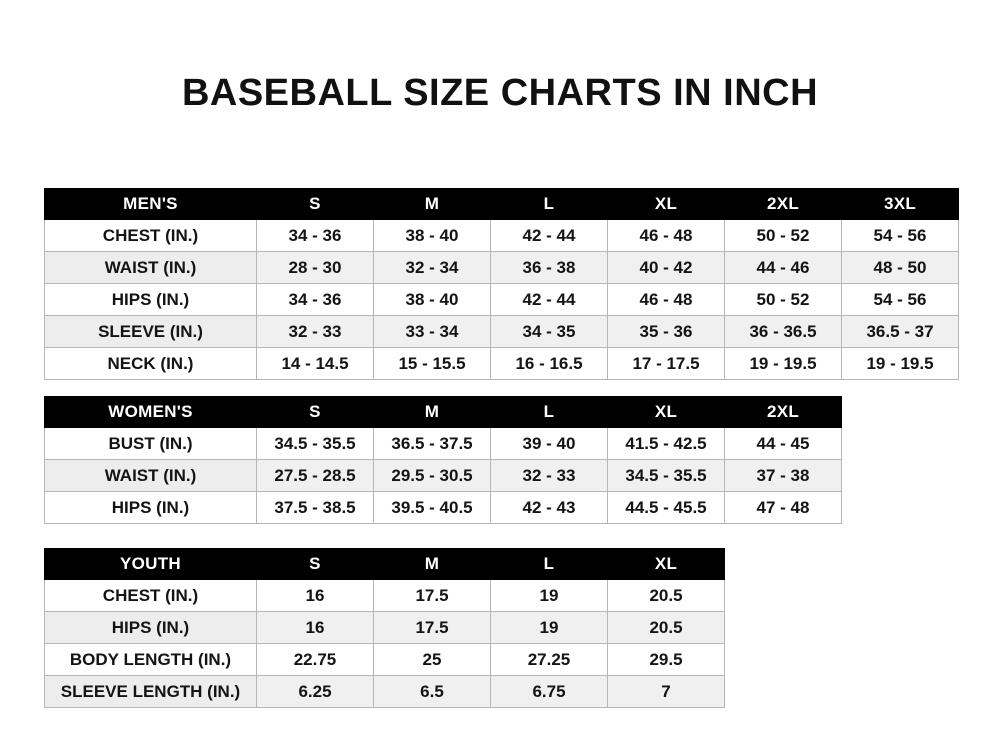 The width and height of the screenshot is (1000, 752). I want to click on mens-table-head: MEN'S S M L XL 2XL 3XL, so click(501, 204).